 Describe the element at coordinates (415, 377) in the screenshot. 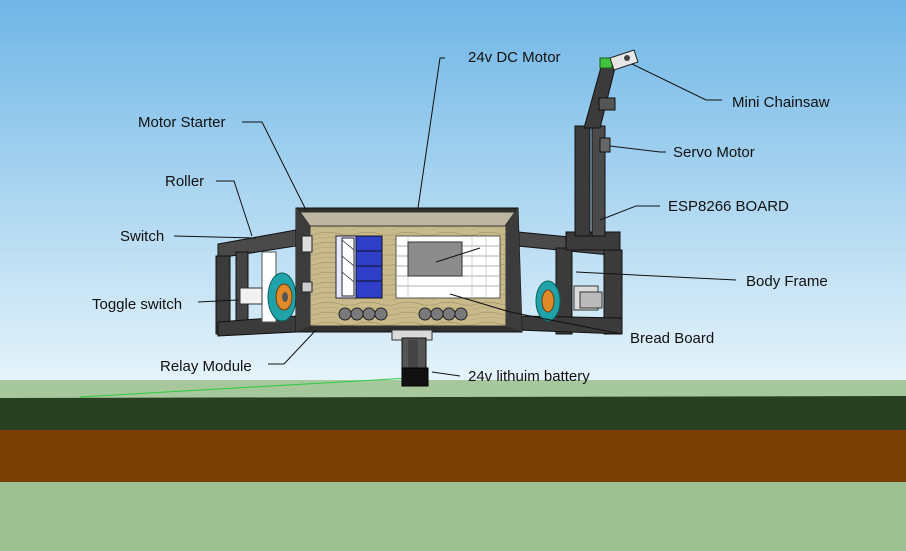

I see `battery-icon` at that location.